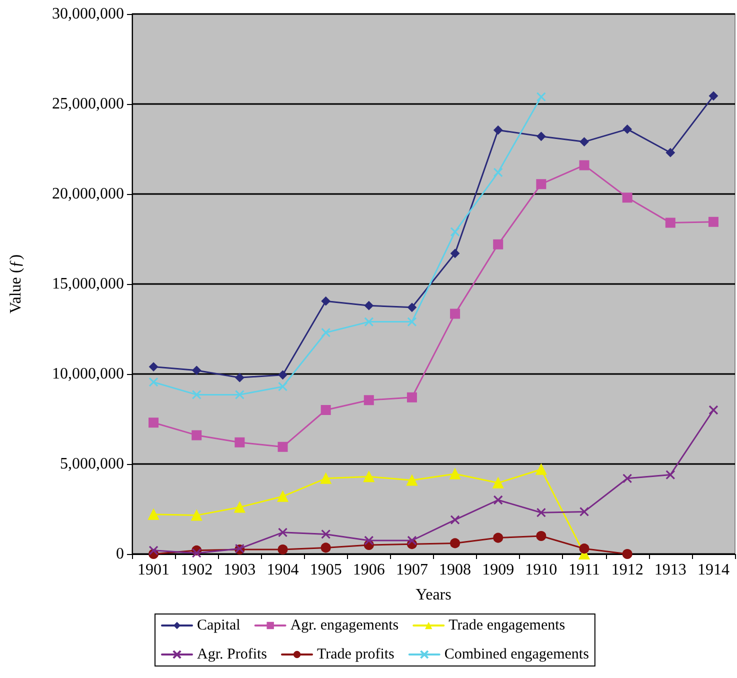 Image resolution: width=737 pixels, height=678 pixels. I want to click on x-tick-label: 1906, so click(368, 570).